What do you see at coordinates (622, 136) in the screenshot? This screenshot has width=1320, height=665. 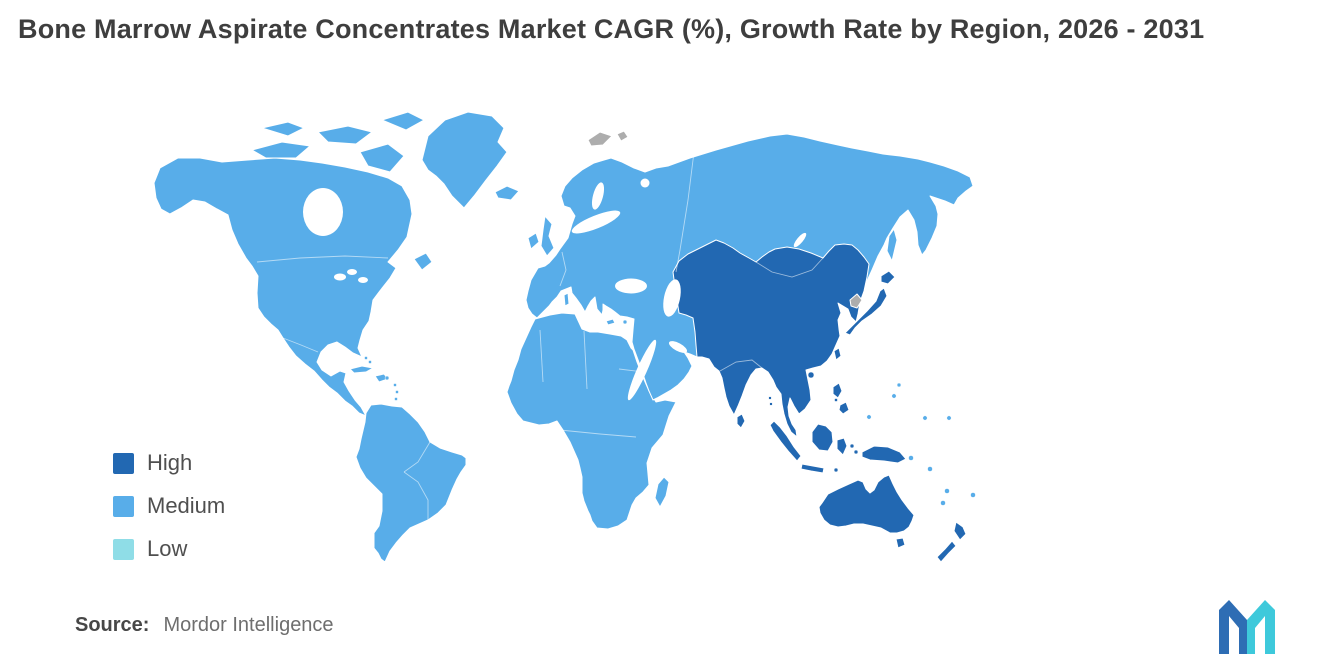 I see `svalbard-island` at bounding box center [622, 136].